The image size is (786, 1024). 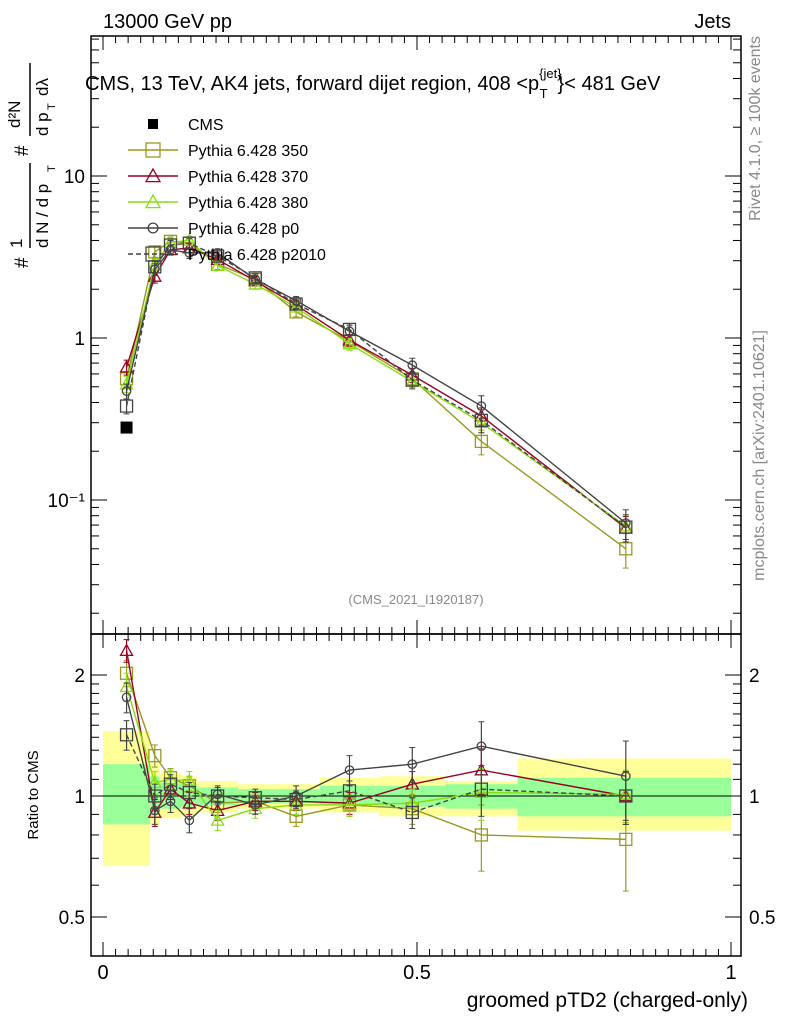 What do you see at coordinates (72, 918) in the screenshot?
I see `ratio-ytick-label-0: 0.5` at bounding box center [72, 918].